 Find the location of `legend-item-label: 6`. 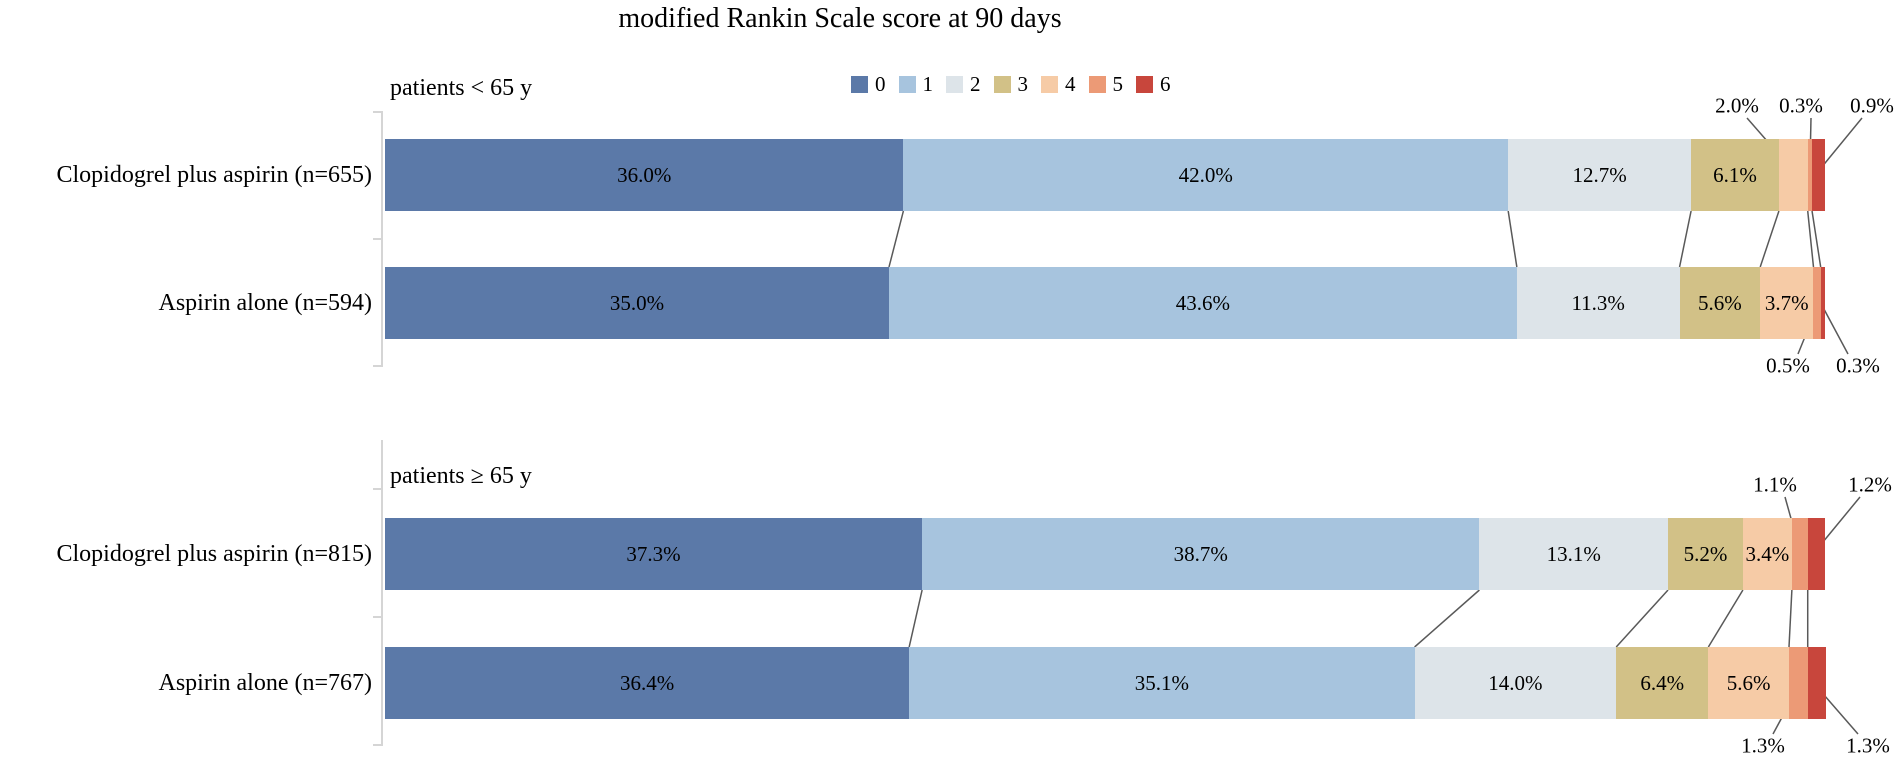

legend-item-label: 6 is located at coordinates (1165, 84).